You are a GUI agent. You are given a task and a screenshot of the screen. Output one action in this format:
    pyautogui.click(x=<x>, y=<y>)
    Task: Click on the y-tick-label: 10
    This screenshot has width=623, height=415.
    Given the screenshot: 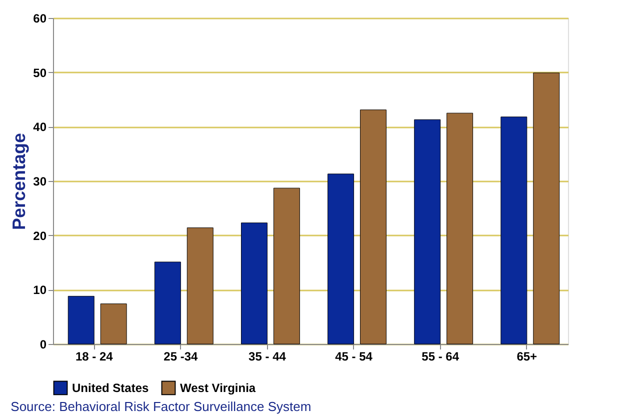 What is the action you would take?
    pyautogui.click(x=40, y=290)
    